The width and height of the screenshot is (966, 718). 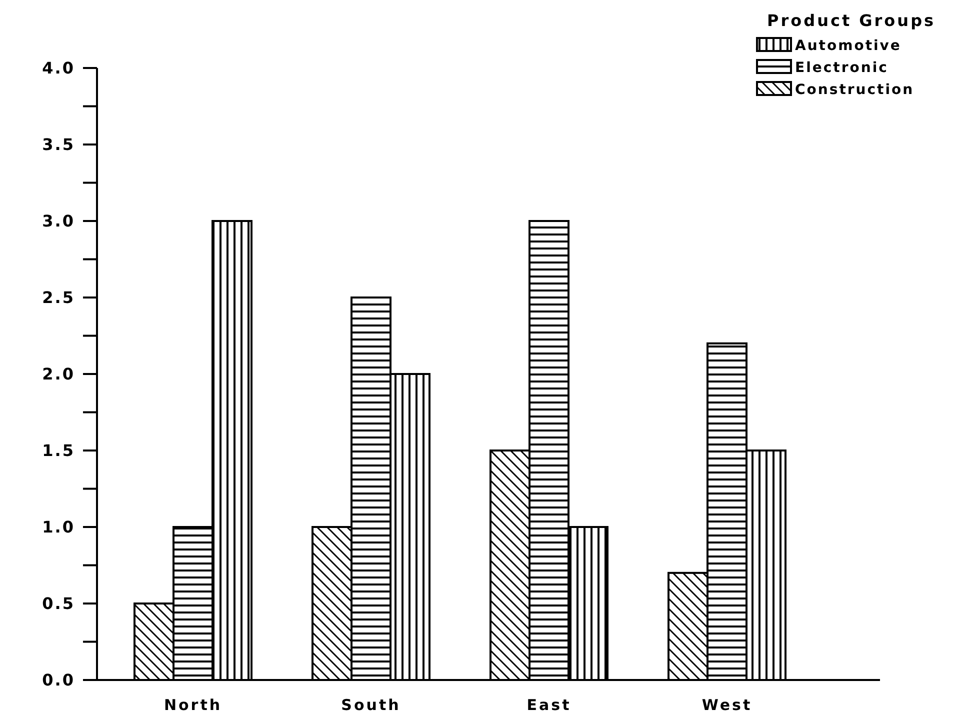 I want to click on y-tick-label: 2.0, so click(x=58, y=374).